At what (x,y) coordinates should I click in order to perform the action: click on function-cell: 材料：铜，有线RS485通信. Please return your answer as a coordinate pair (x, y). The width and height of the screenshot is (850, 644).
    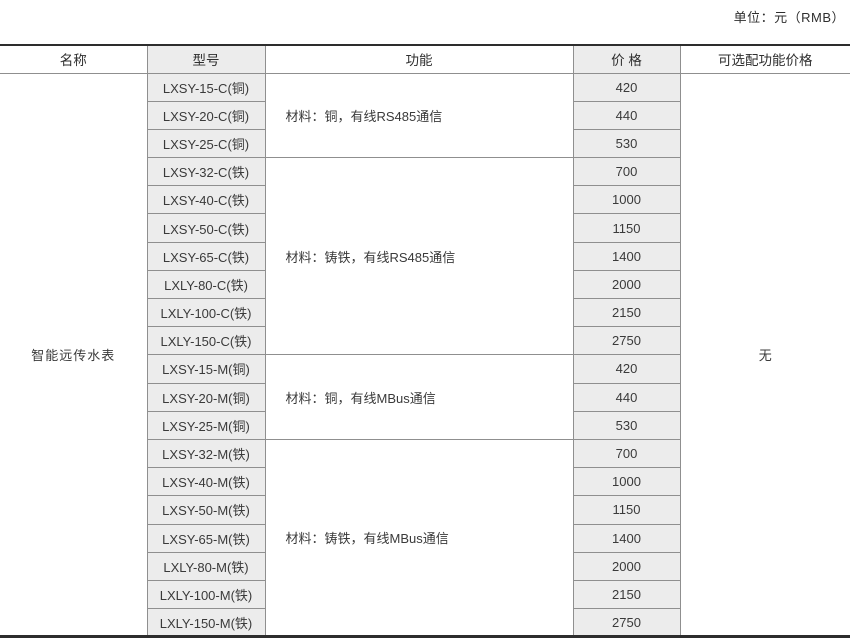
    Looking at the image, I should click on (419, 115).